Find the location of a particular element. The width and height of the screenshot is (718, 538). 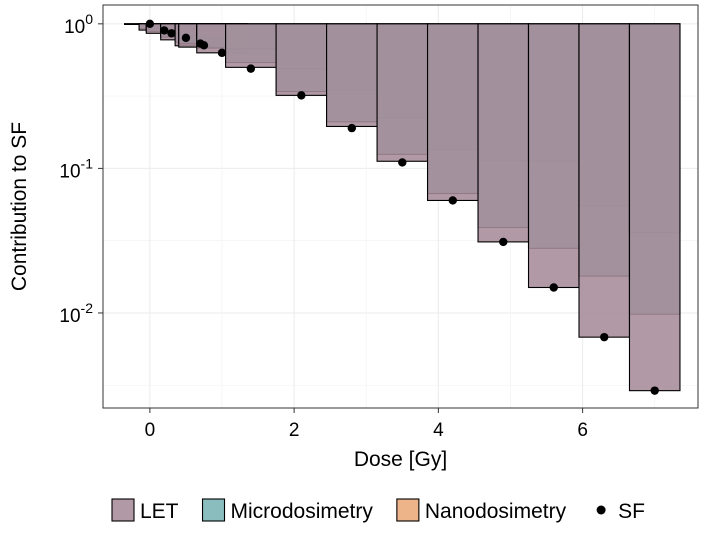

legend-key-microdosimetry is located at coordinates (213, 510).